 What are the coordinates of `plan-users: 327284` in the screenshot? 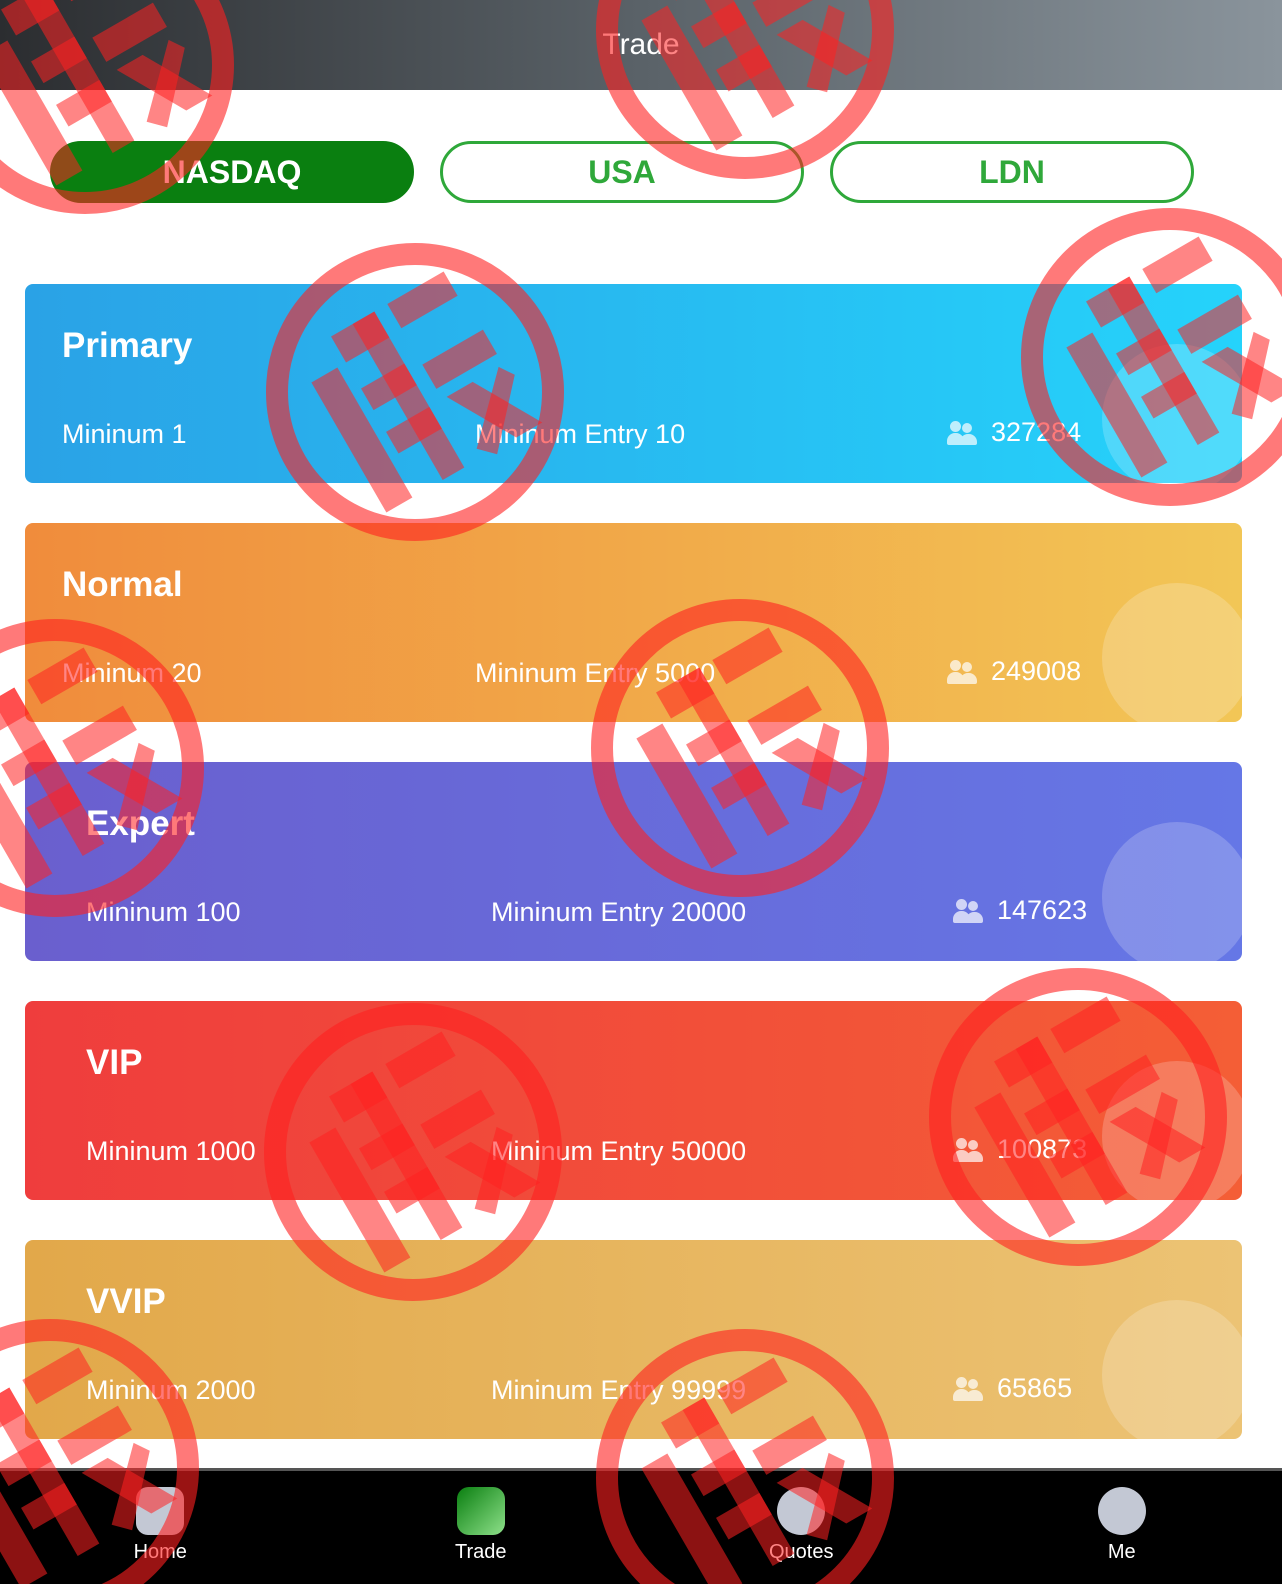 It's located at (1014, 432).